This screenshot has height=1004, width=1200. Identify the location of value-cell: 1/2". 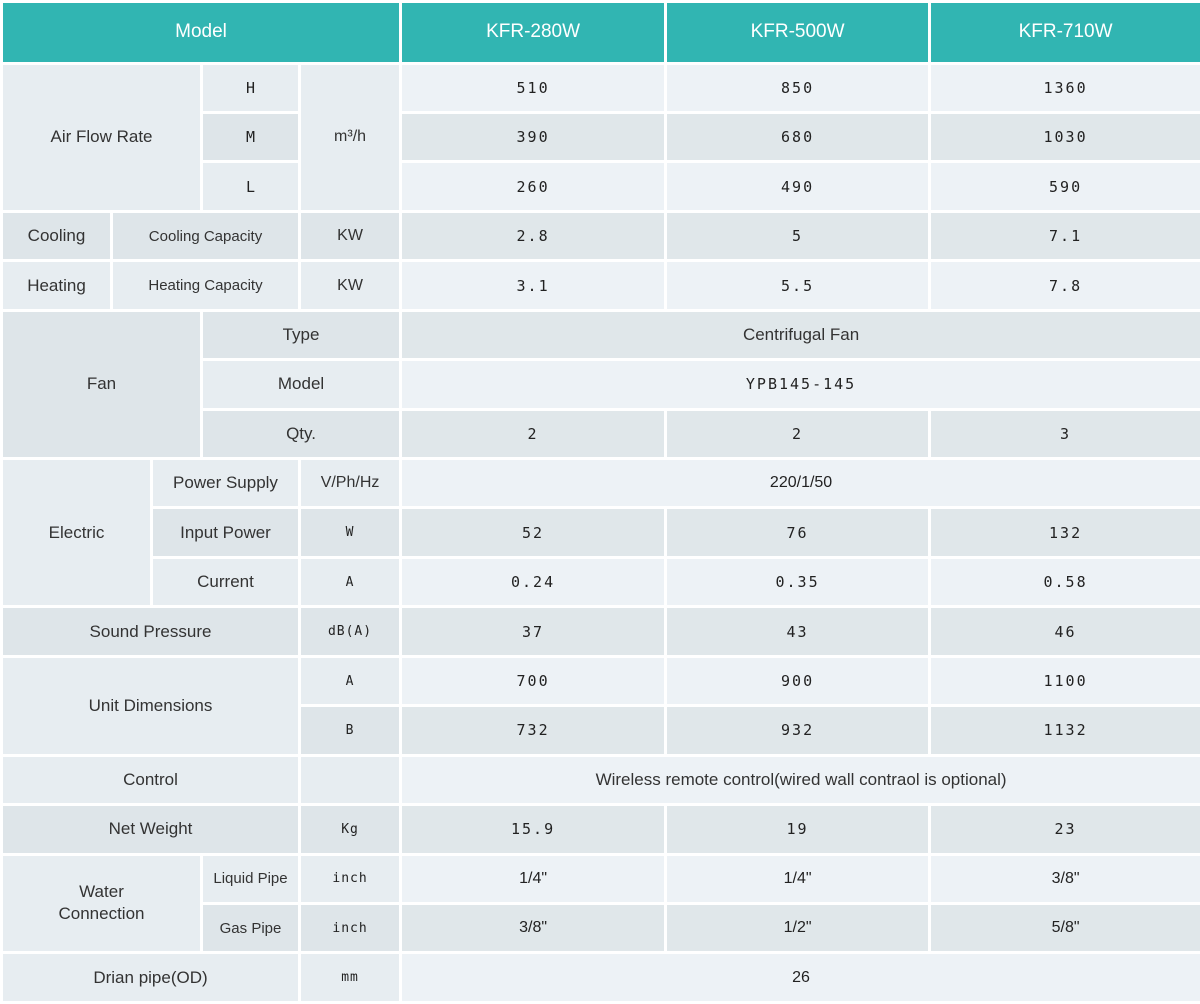
(798, 928).